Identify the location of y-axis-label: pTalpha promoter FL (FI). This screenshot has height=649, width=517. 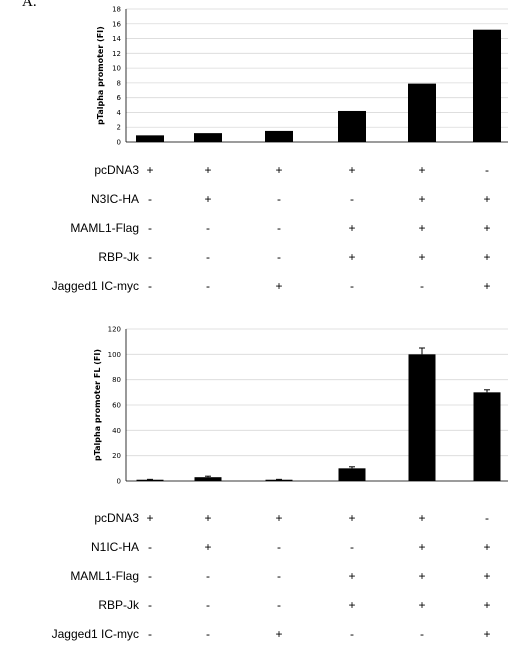
(97, 405).